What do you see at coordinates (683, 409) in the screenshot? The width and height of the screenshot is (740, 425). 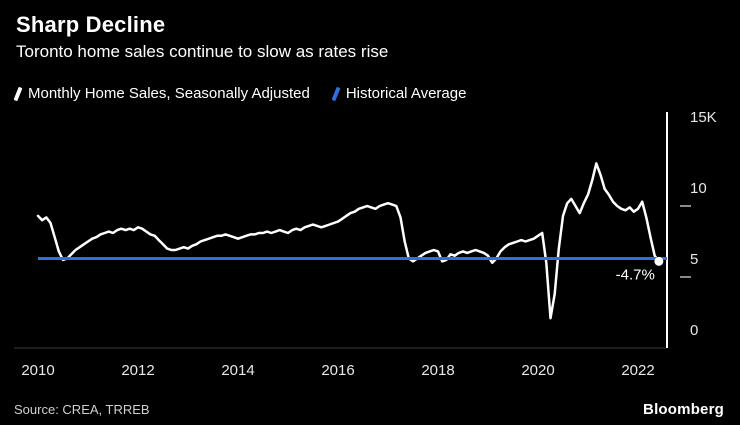 I see `bloomberg-logo: Bloomberg` at bounding box center [683, 409].